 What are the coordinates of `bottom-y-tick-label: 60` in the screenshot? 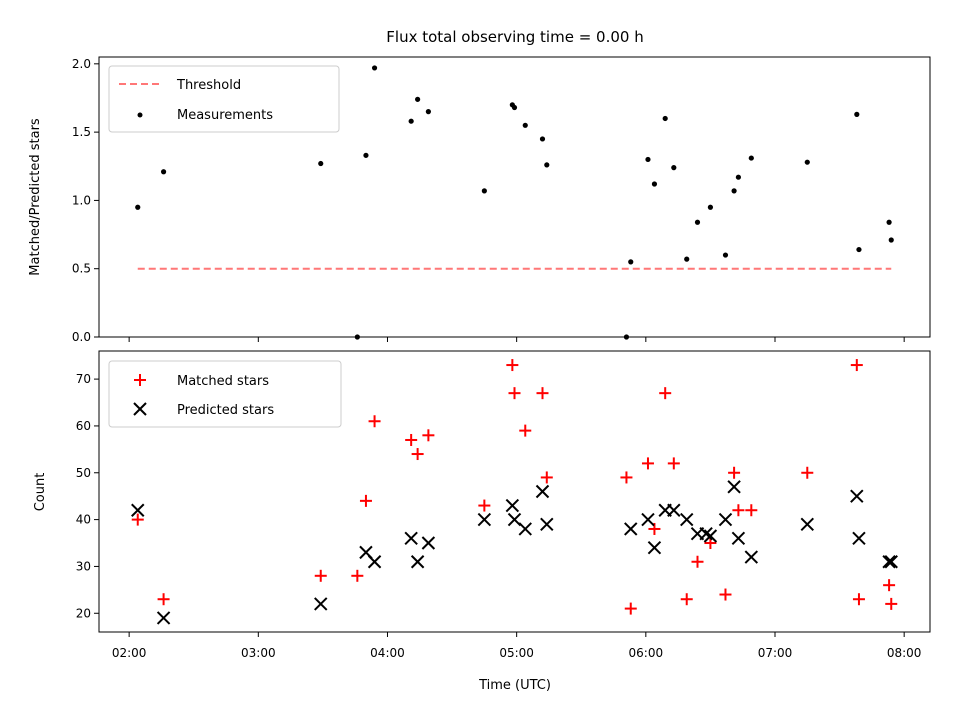 It's located at (83, 426).